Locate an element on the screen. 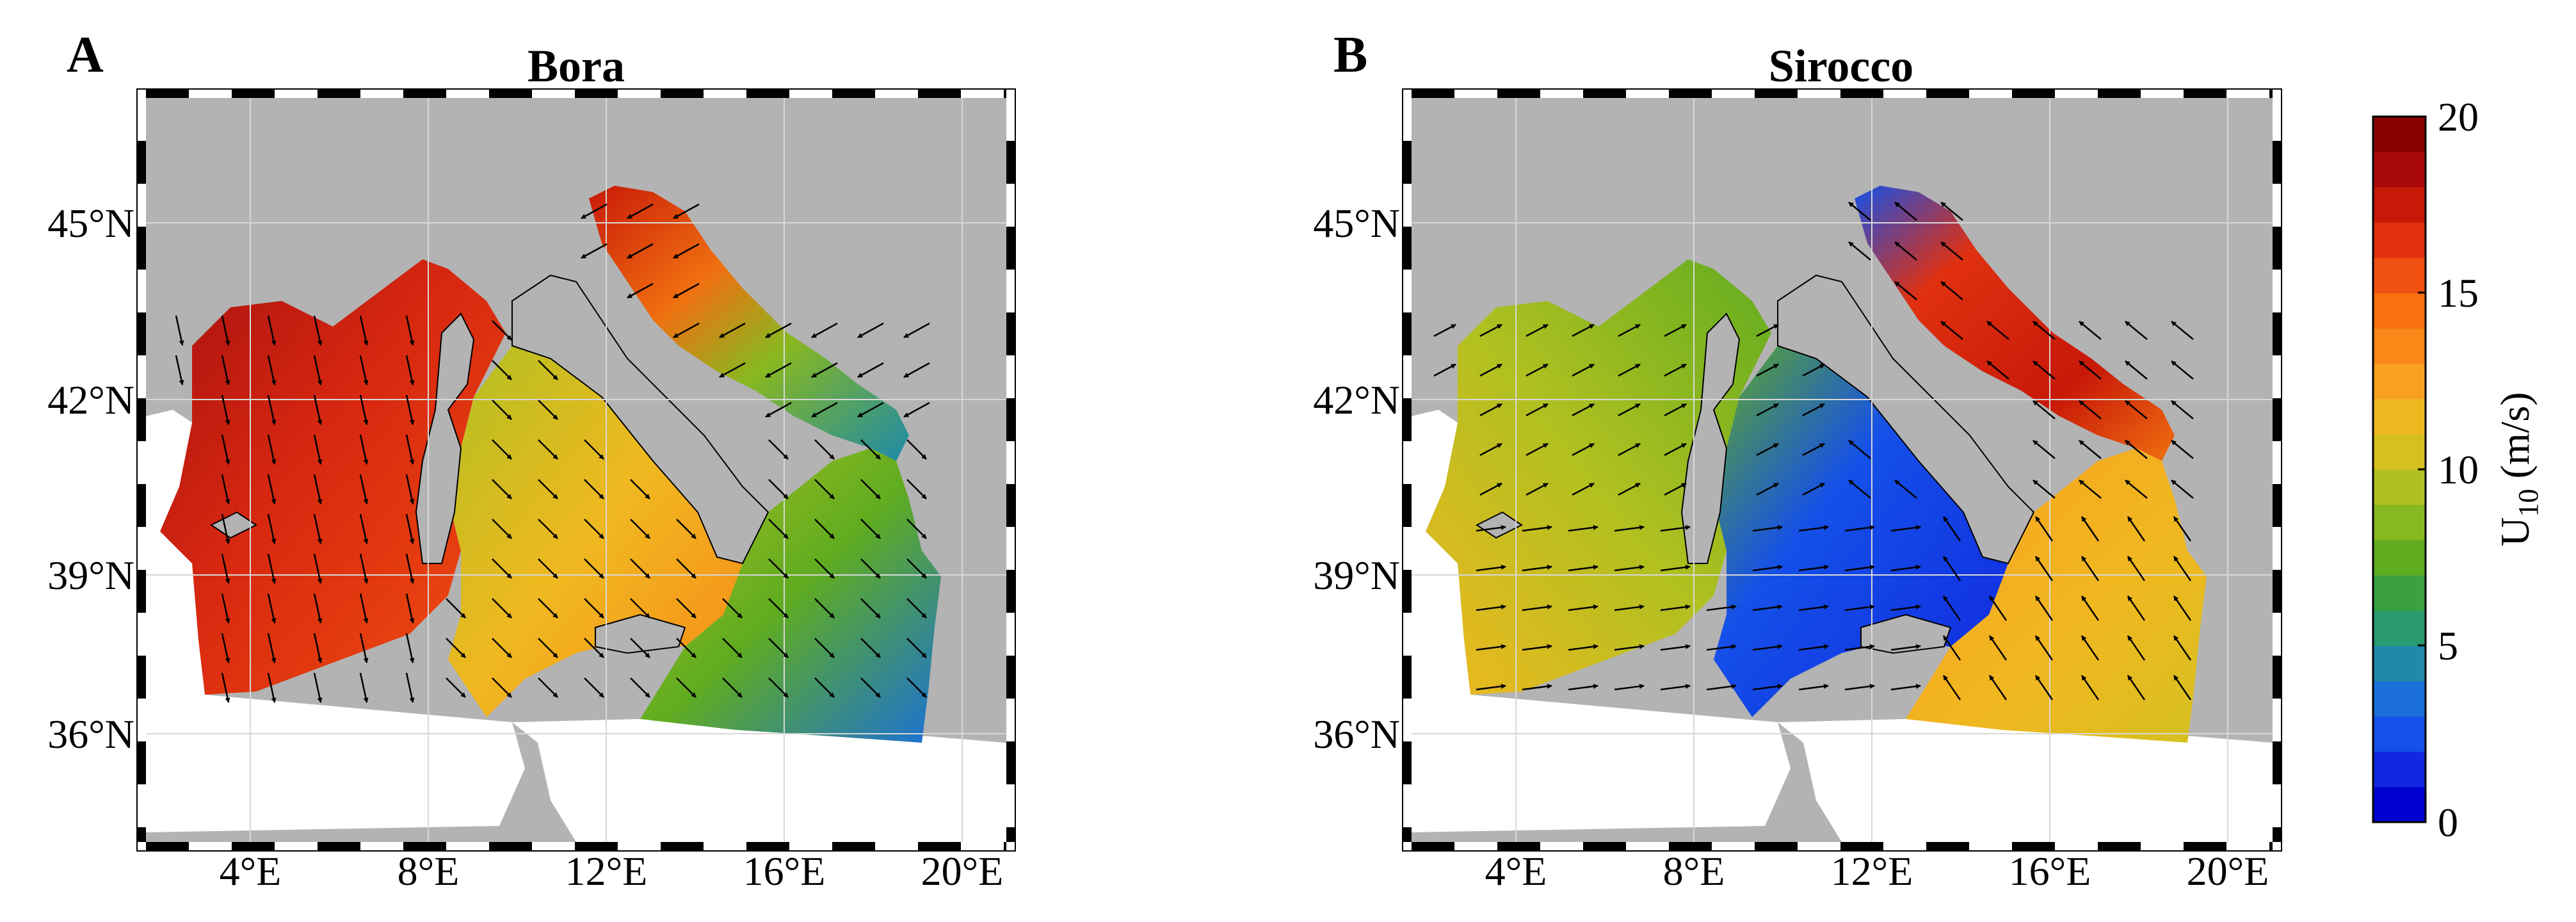  colorbar-label: U10 (m/s) is located at coordinates (2518, 469).